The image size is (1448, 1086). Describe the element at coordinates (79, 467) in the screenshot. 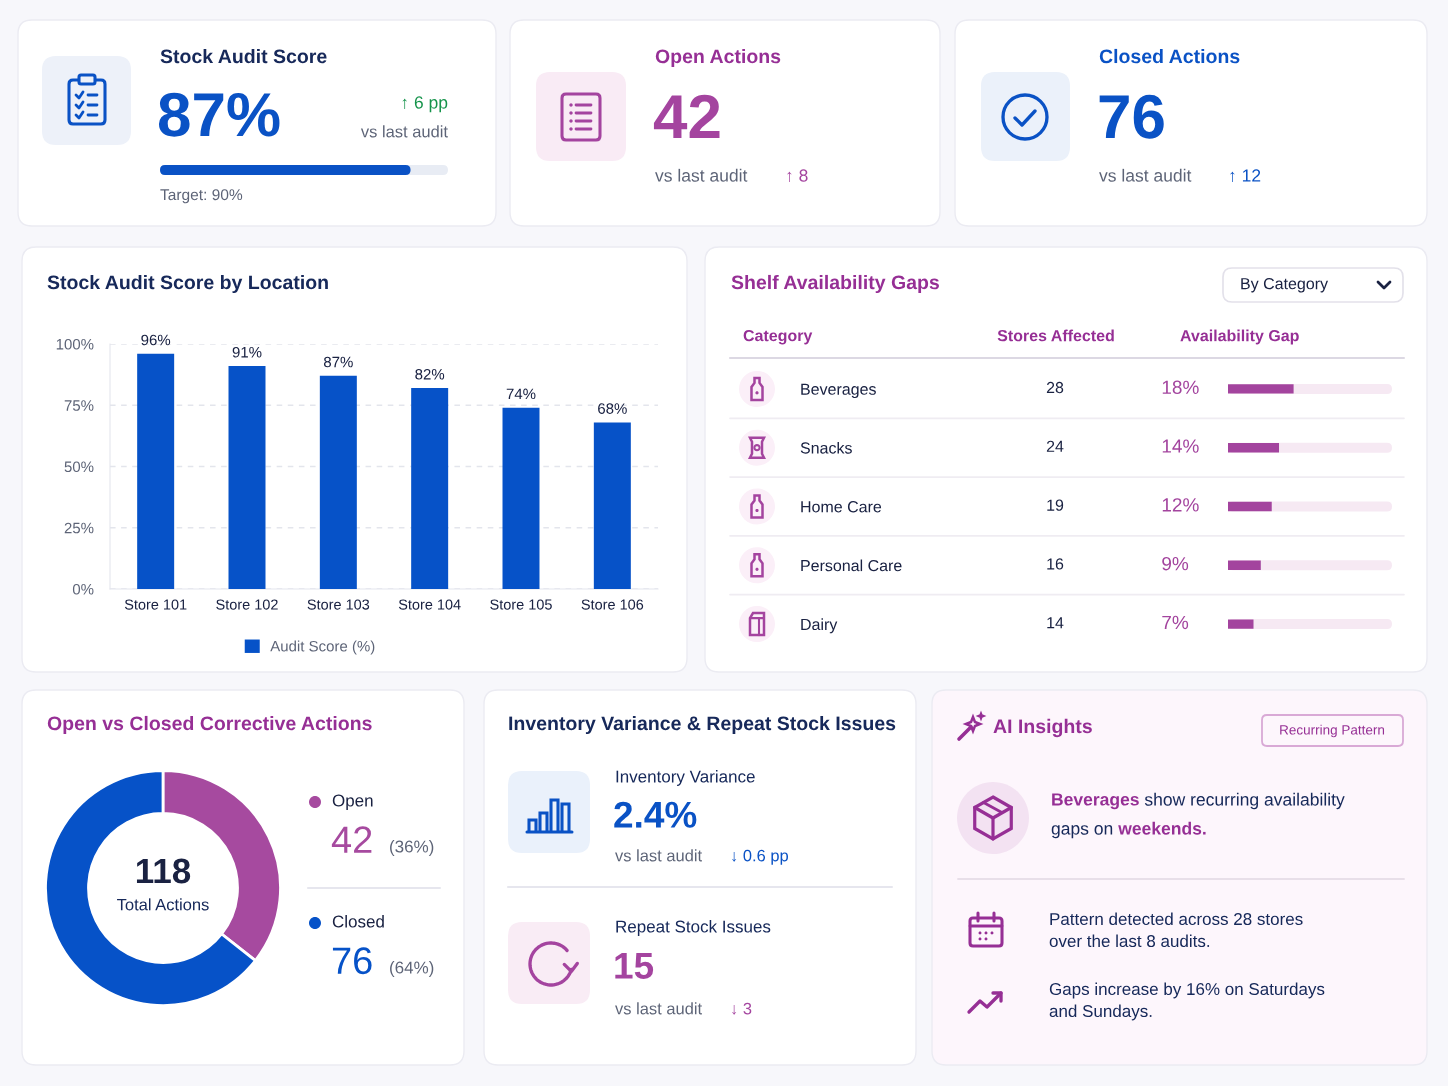

I see `y-tick-label: 50%` at that location.